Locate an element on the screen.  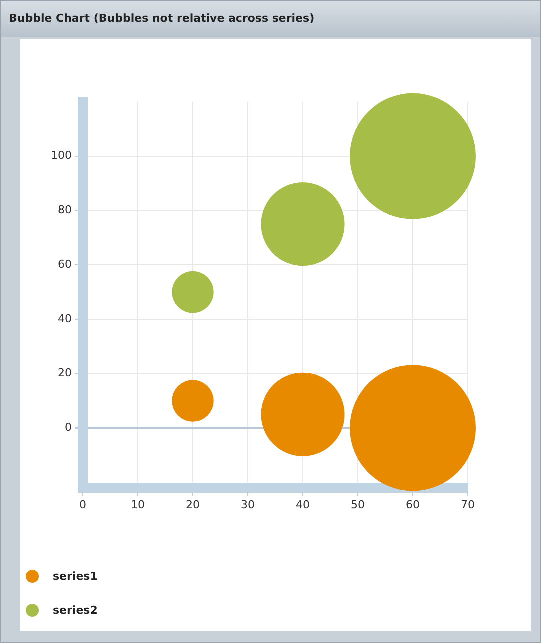
legend-label: series1 is located at coordinates (75, 576).